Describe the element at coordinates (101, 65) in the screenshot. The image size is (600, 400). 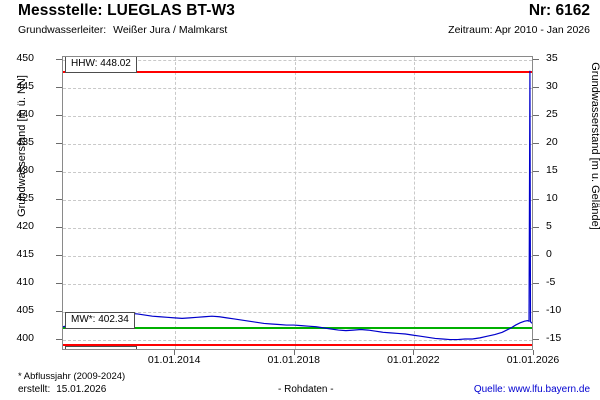
I see `hhw-label-box: HHW: 448.02` at that location.